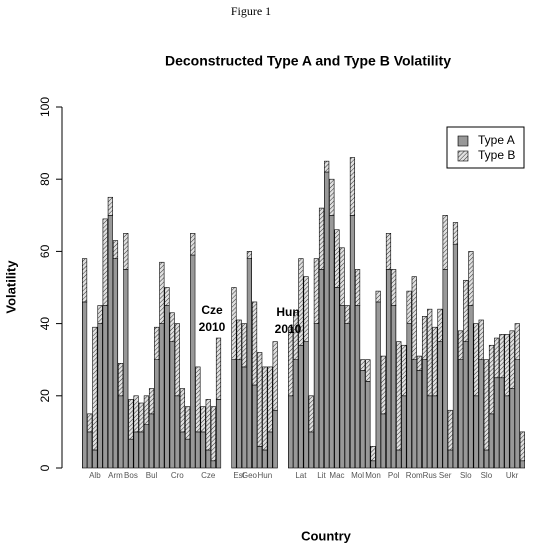 The image size is (534, 543). What do you see at coordinates (115, 475) in the screenshot?
I see `x-tick-label: Arm` at bounding box center [115, 475].